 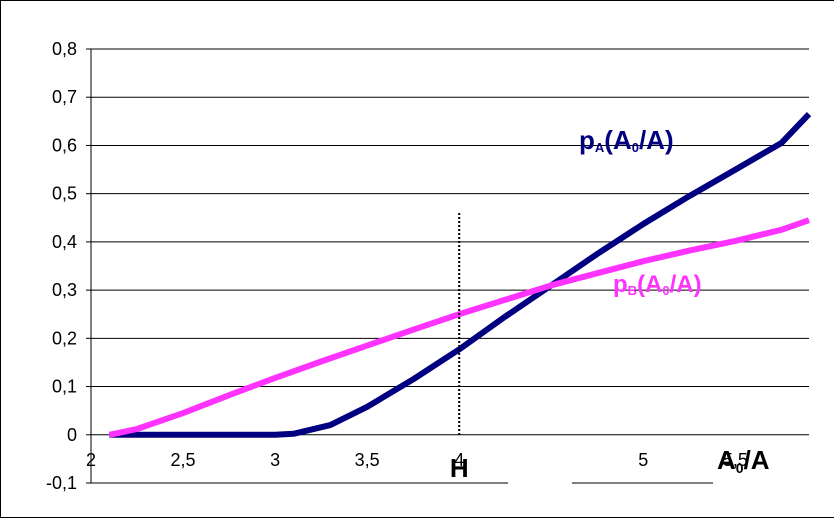 I want to click on series-label-pB: pB(A0/A), so click(x=657, y=284).